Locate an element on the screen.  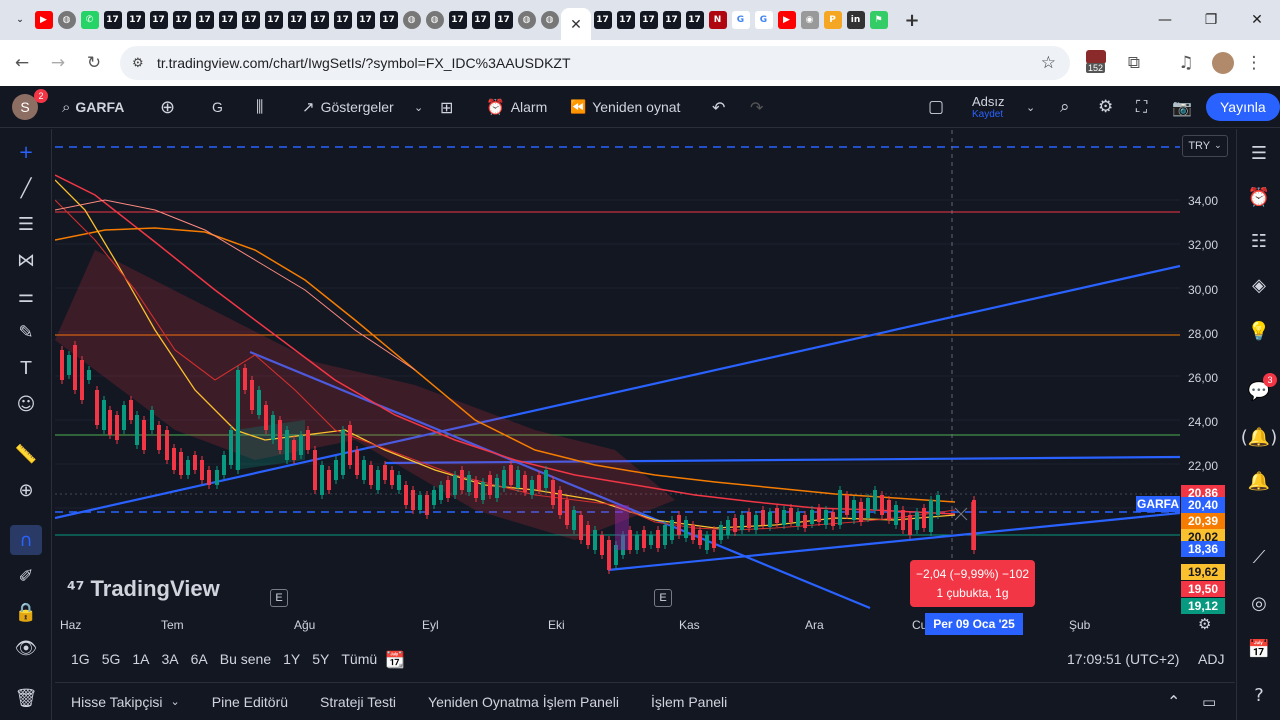
layers-icon: ◈ is located at coordinates (1259, 285).